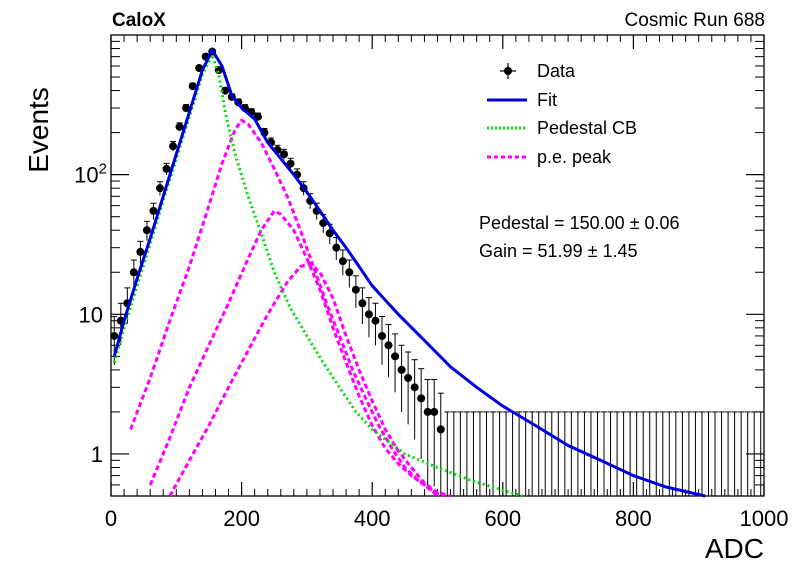 The width and height of the screenshot is (796, 572). Describe the element at coordinates (38, 130) in the screenshot. I see `y-axis-title: Events` at that location.